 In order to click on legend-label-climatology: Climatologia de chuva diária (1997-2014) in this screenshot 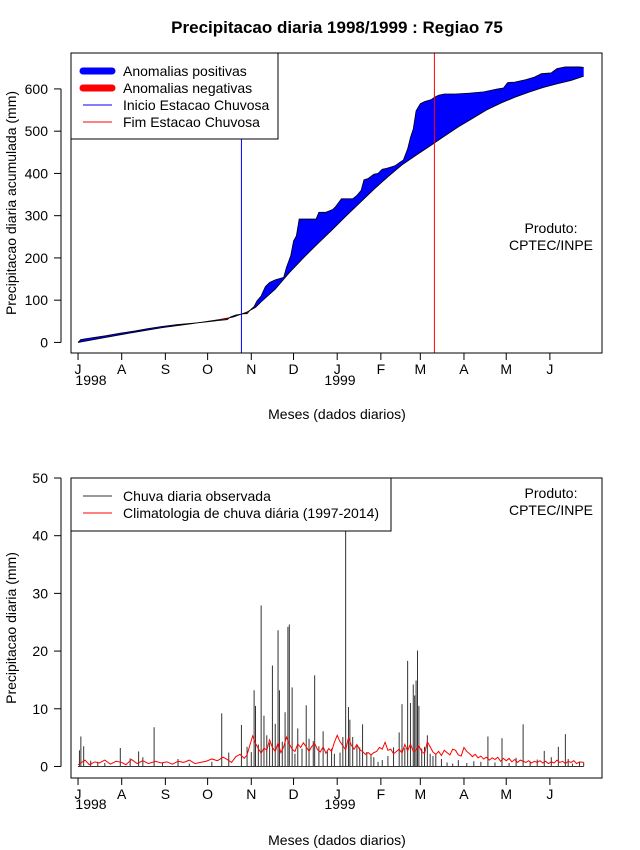, I will do `click(251, 513)`.